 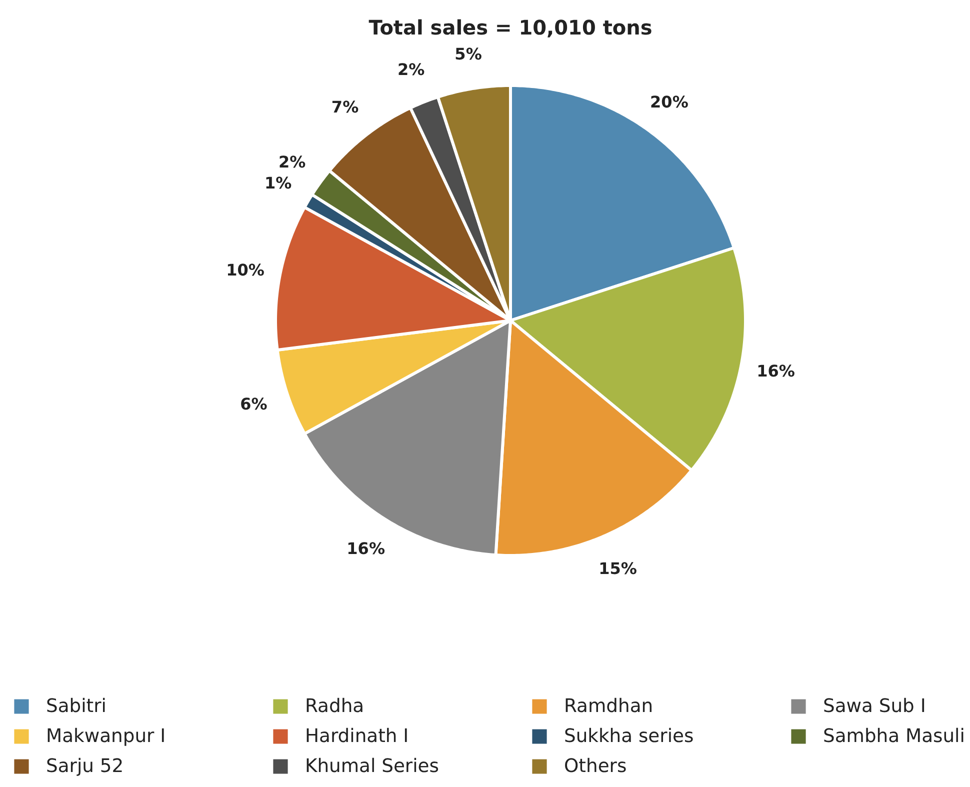 What do you see at coordinates (894, 736) in the screenshot?
I see `legend-label: Sambha Masuli` at bounding box center [894, 736].